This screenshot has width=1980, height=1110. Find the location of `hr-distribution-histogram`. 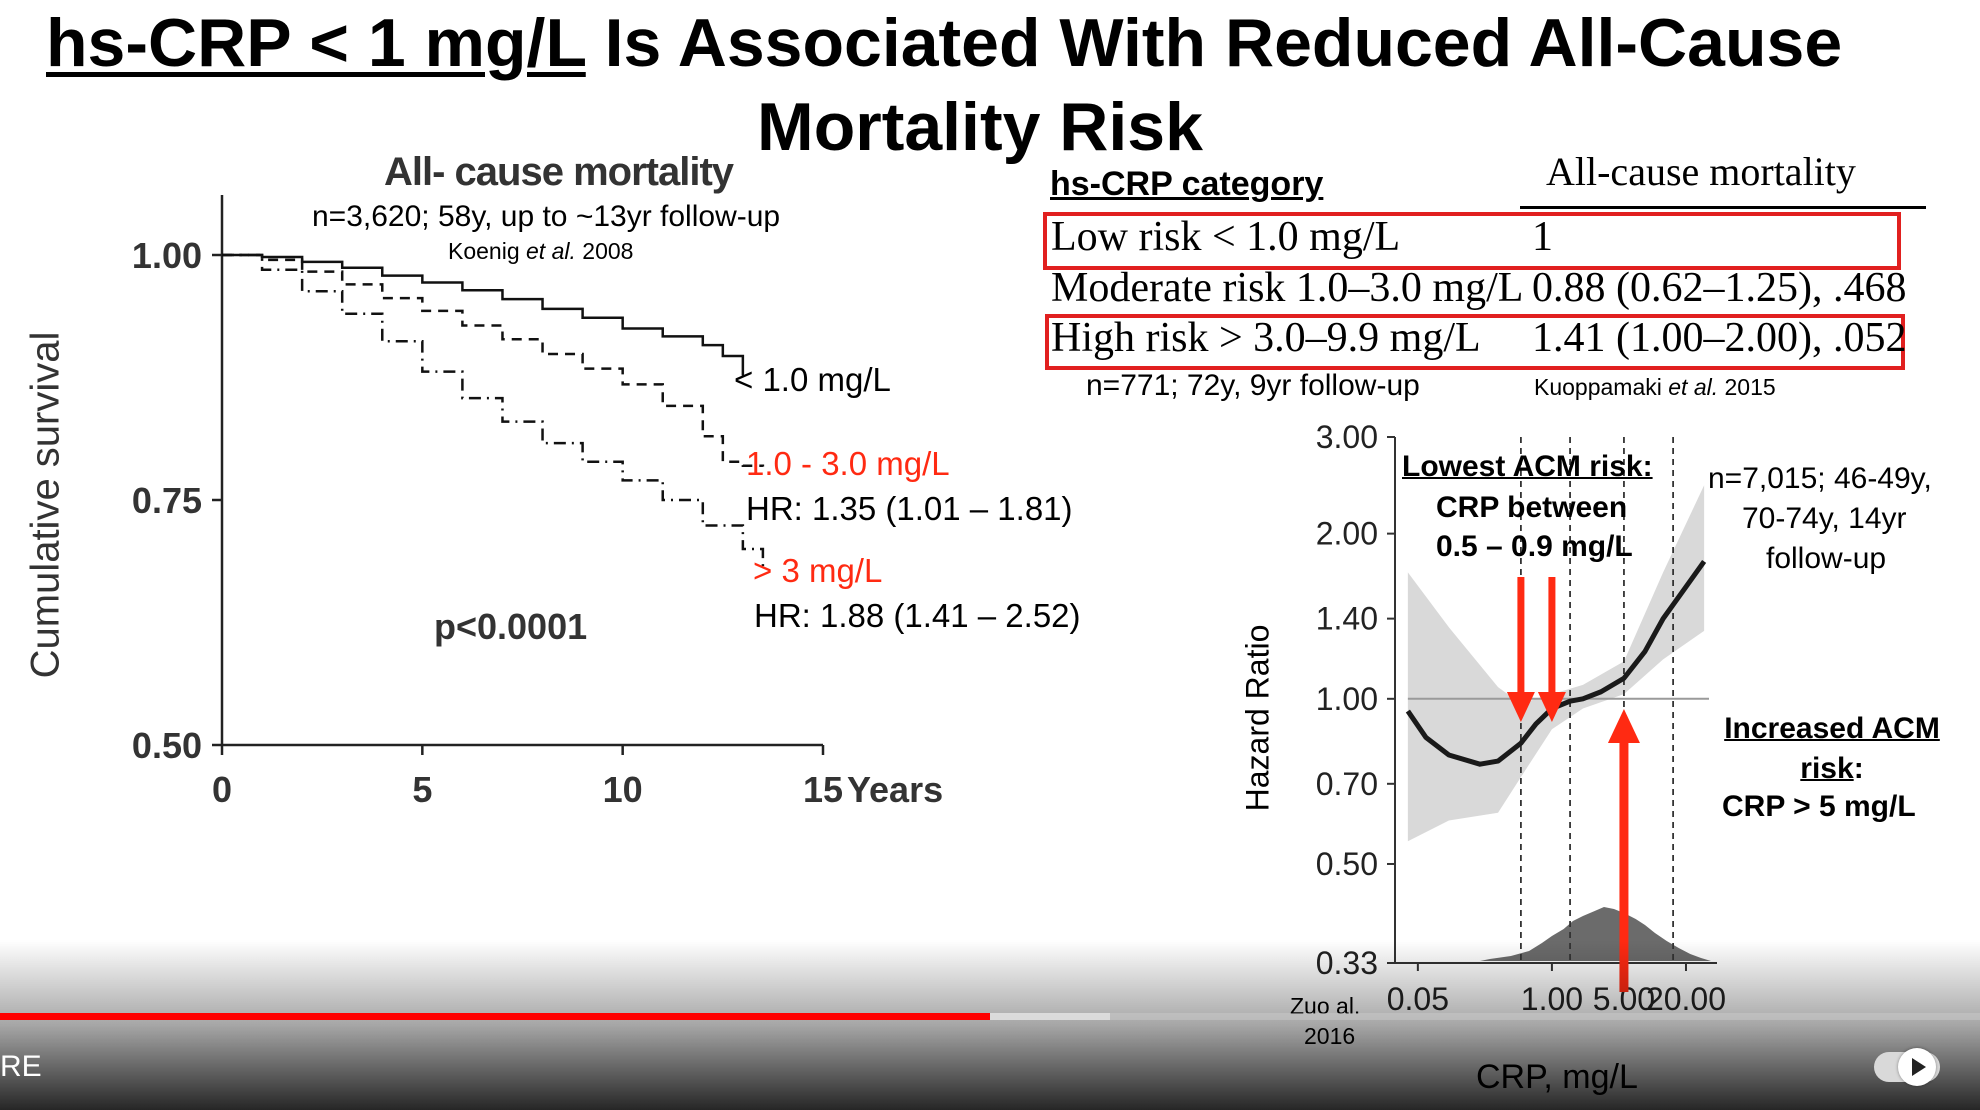

hr-distribution-histogram is located at coordinates (1595, 934).